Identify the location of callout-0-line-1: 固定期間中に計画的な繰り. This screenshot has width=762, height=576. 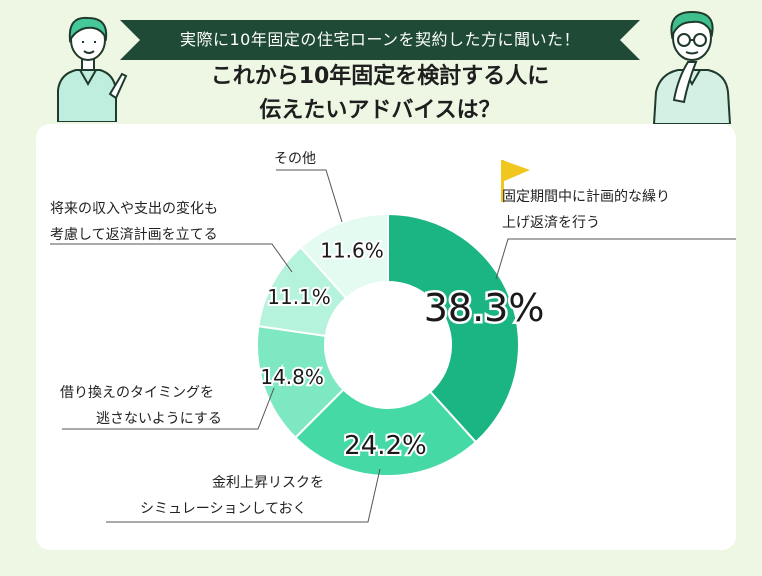
(586, 197).